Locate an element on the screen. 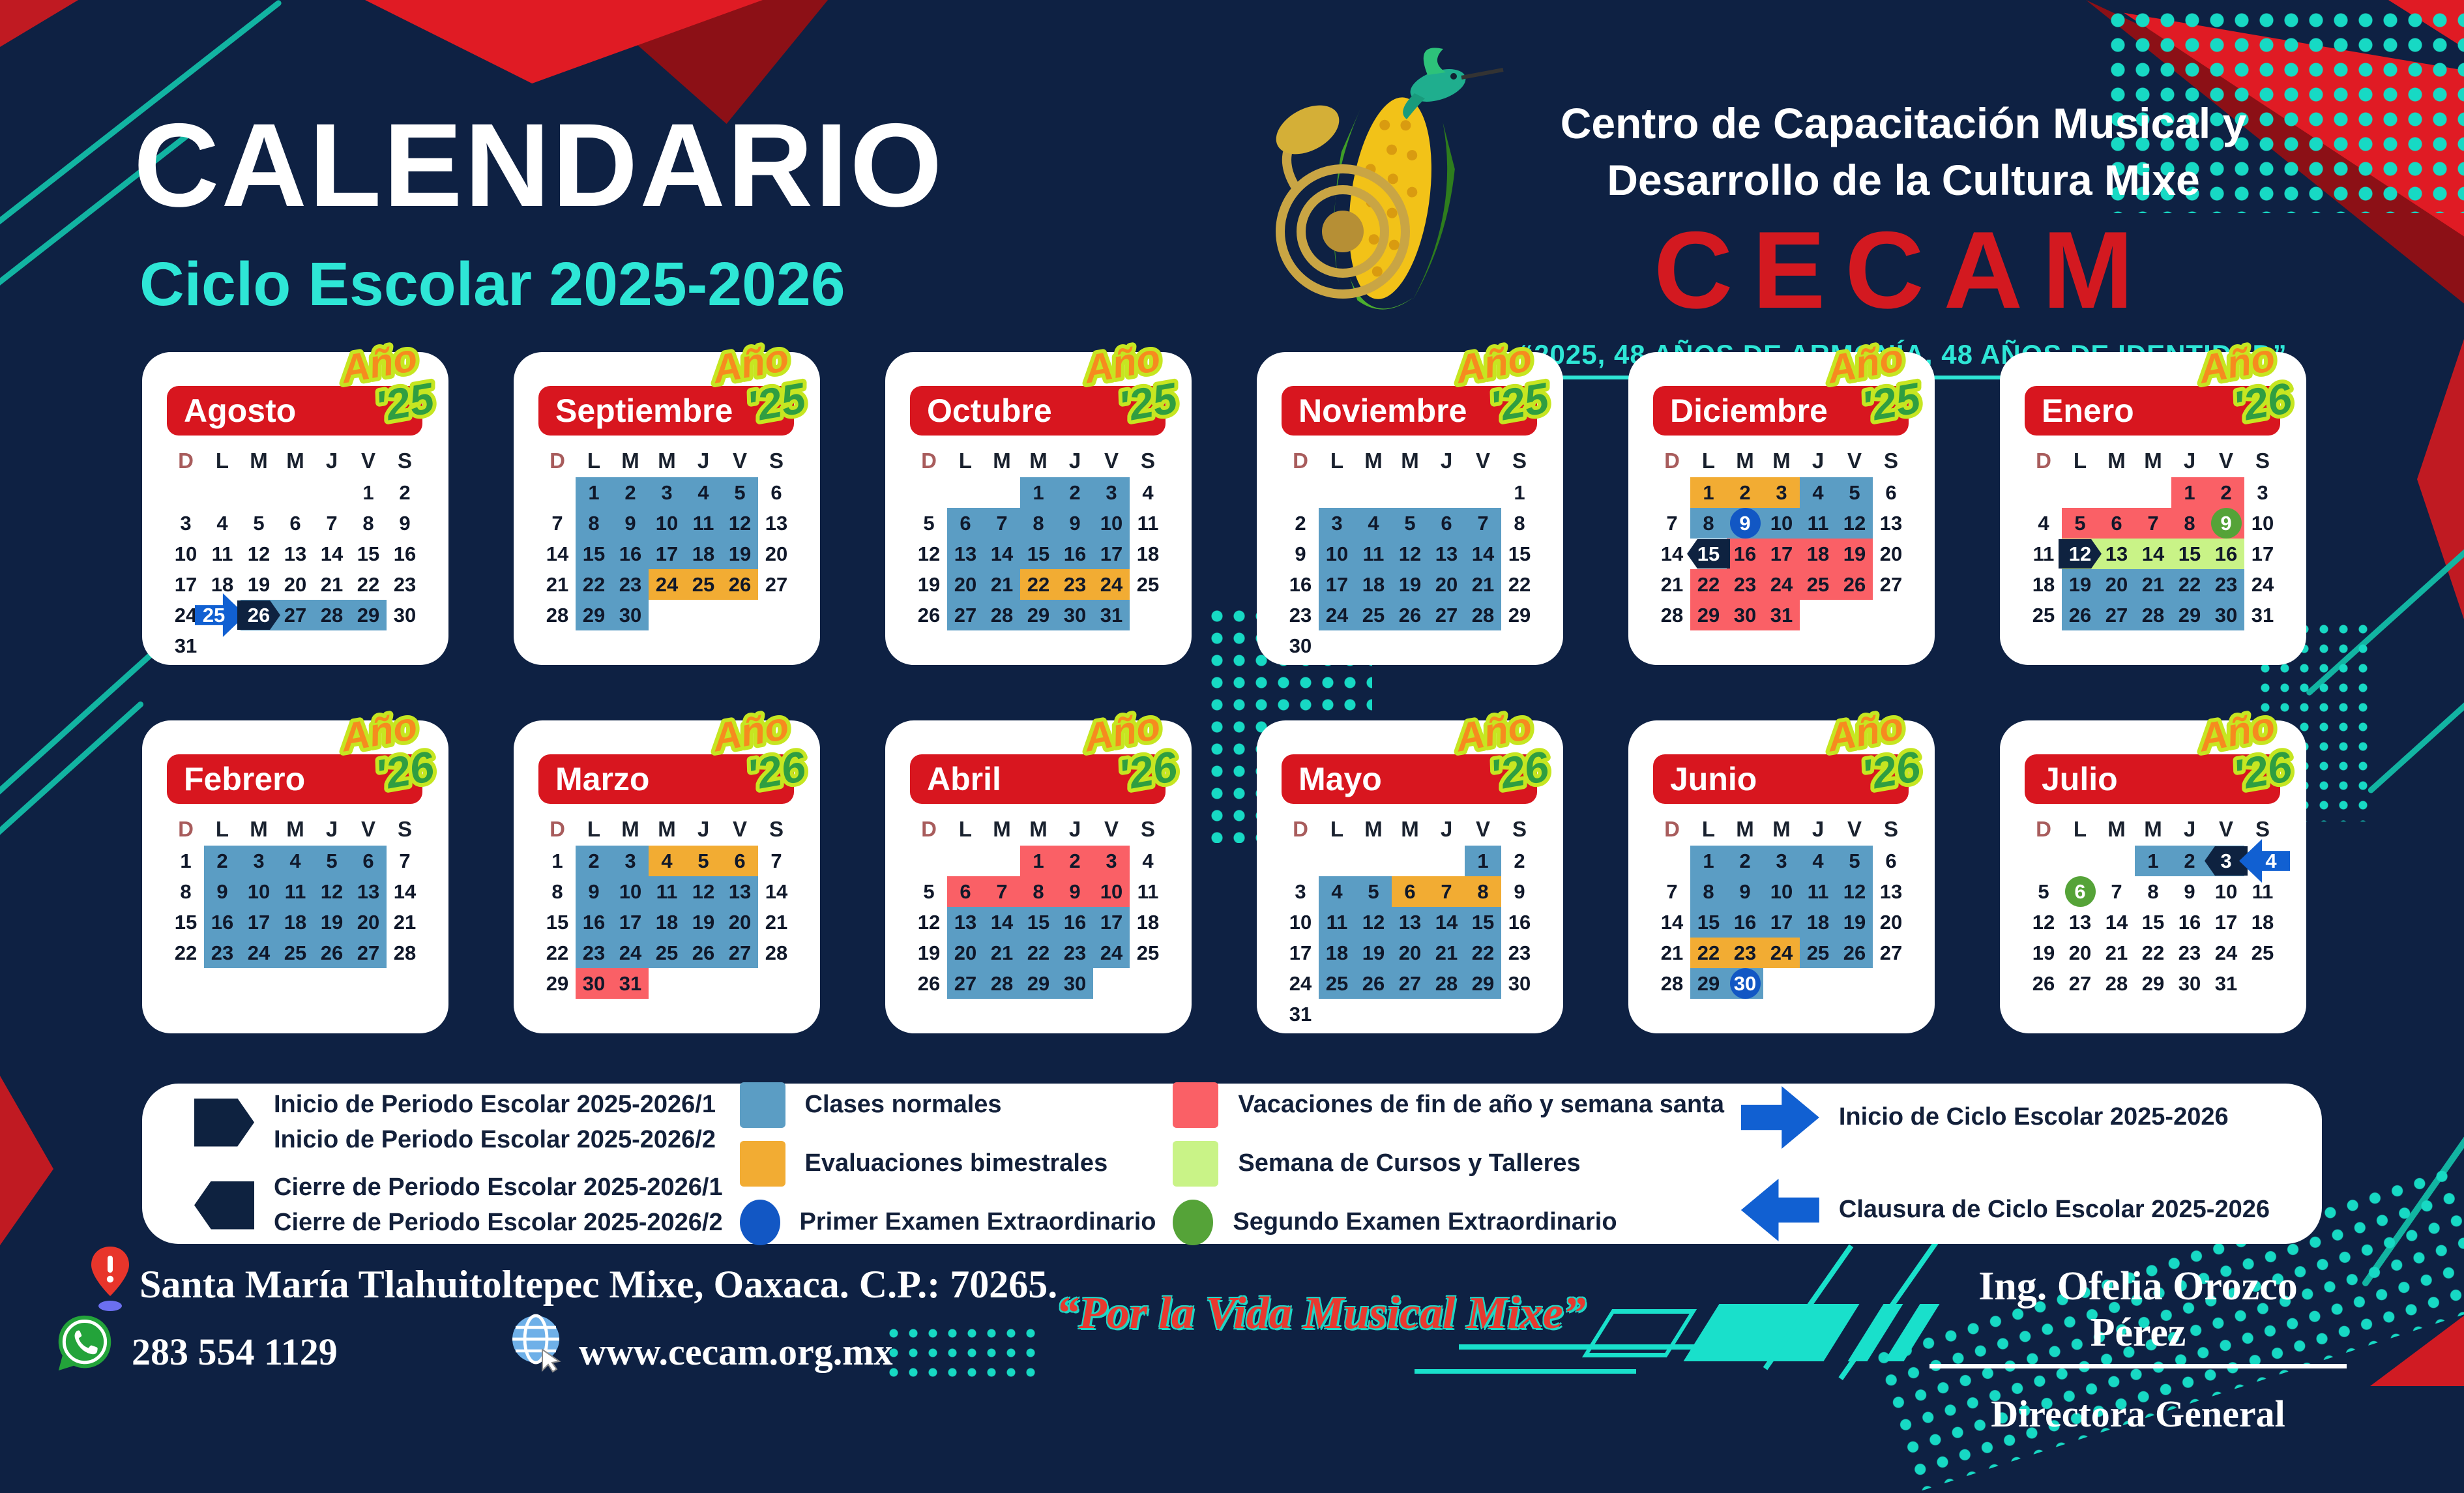 Image resolution: width=2464 pixels, height=1493 pixels. day-noviembre-27: 27 is located at coordinates (1447, 615).